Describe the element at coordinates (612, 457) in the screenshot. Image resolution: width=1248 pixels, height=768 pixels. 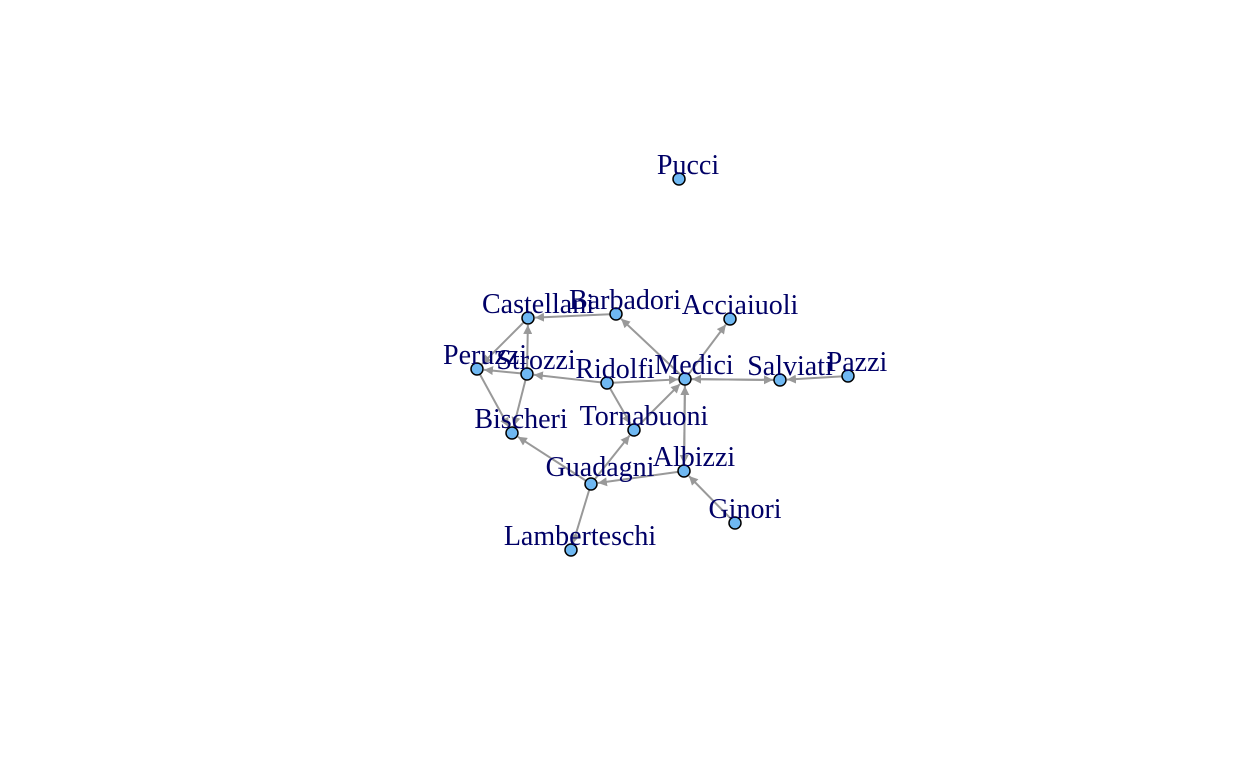
I see `edge-guadagni-to-tornabuoni` at that location.